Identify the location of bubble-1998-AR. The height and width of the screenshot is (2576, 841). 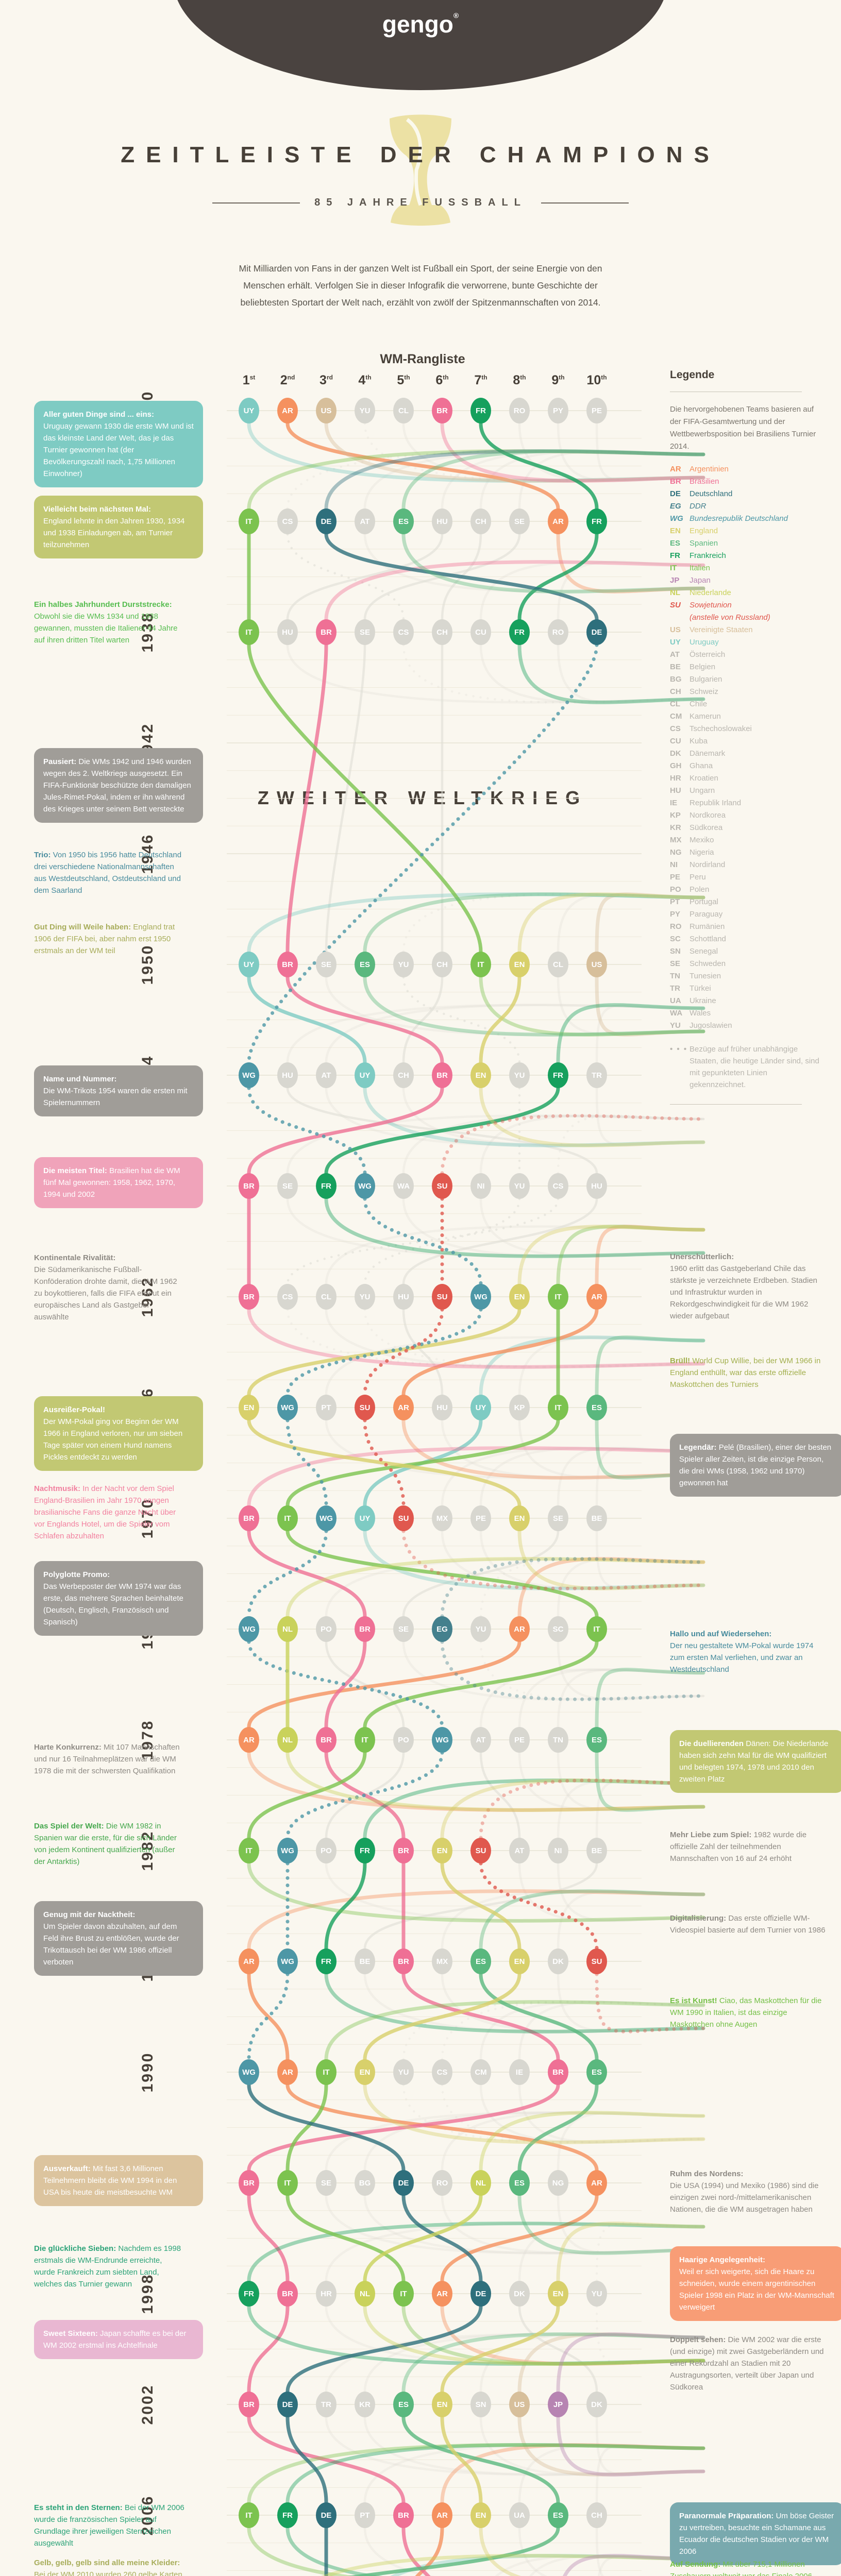
(442, 2294).